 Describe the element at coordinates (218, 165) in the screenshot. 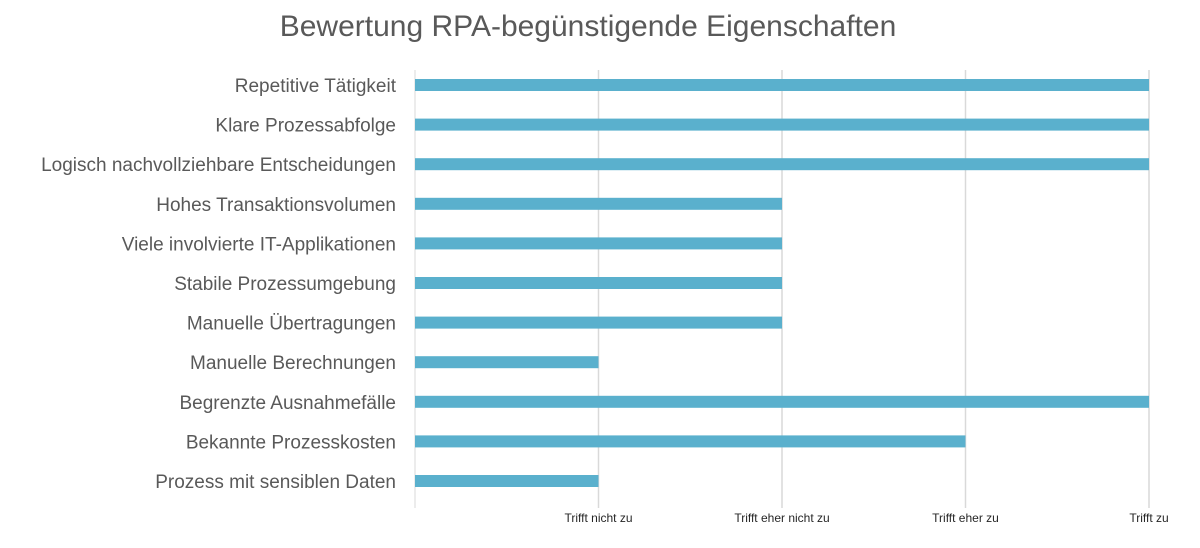

I see `category-label: Logisch nachvollziehbare Entscheidungen` at that location.